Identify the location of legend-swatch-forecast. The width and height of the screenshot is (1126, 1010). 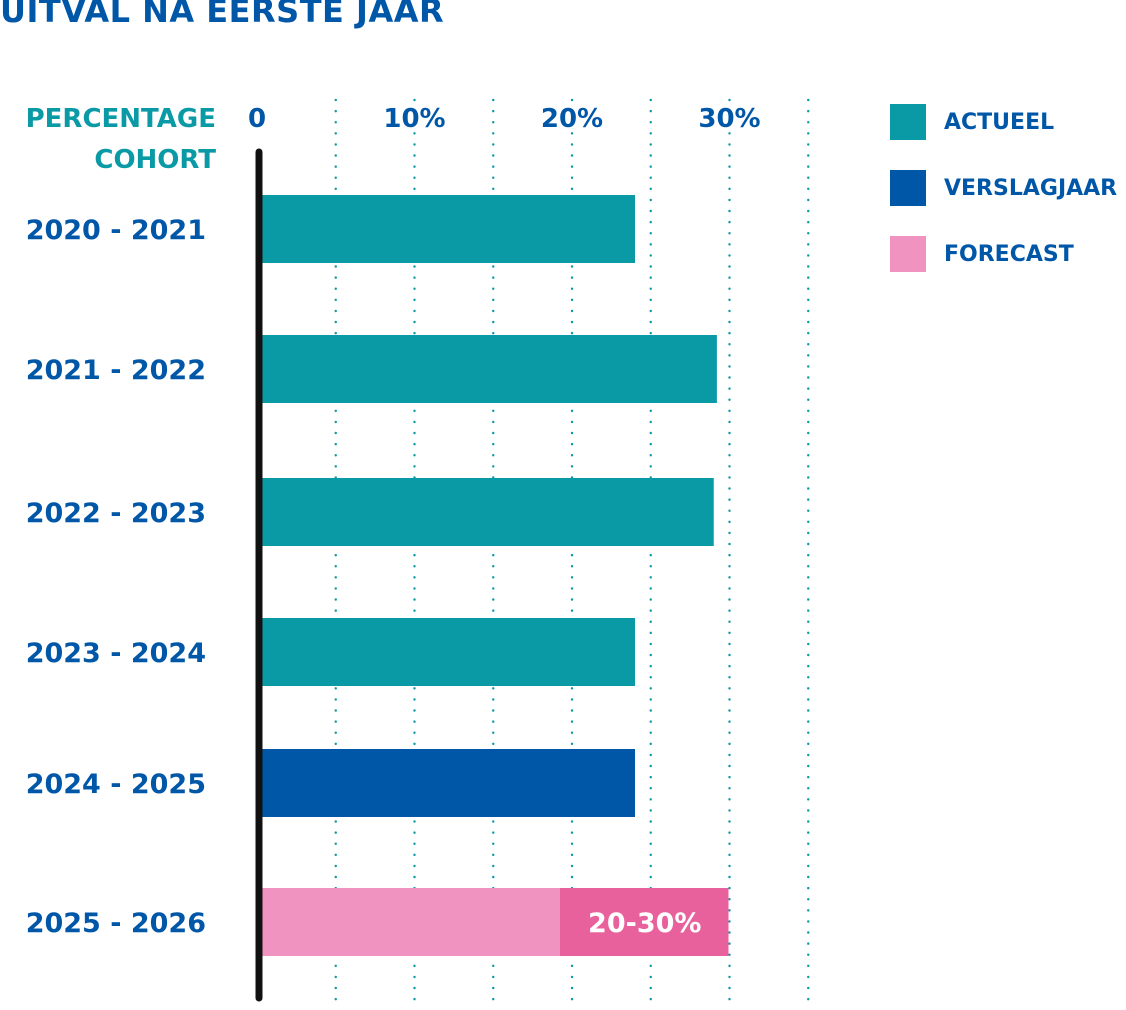
(908, 254).